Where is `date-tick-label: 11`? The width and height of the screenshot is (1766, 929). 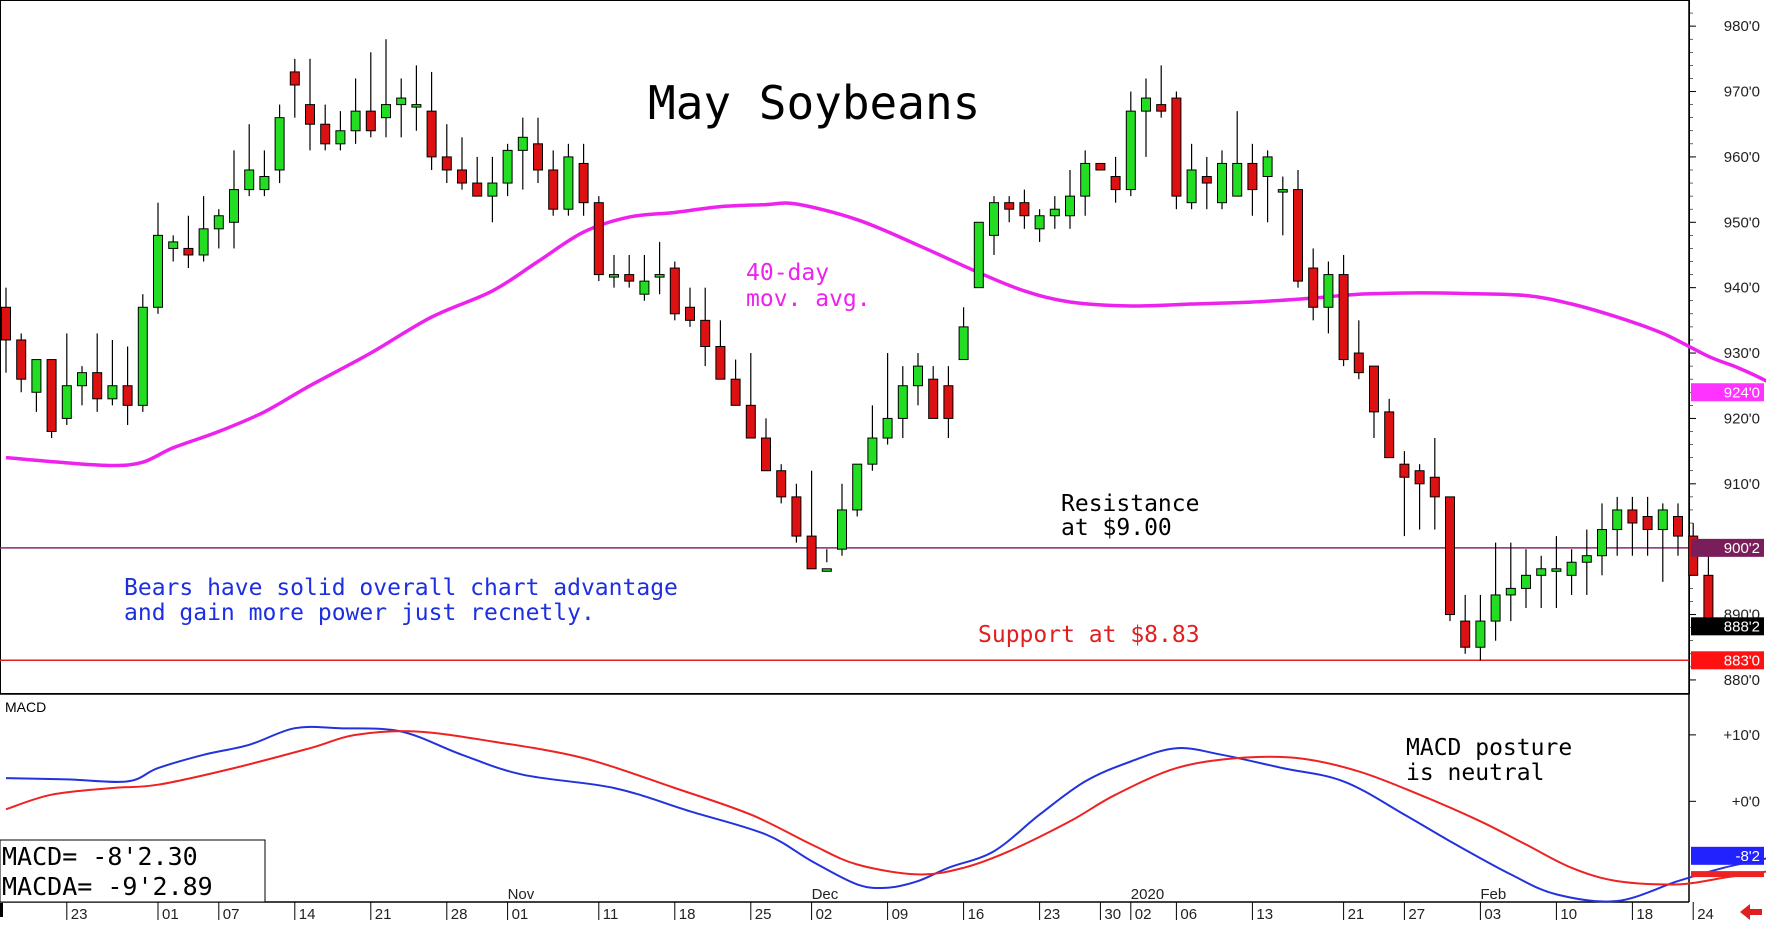
date-tick-label: 11 is located at coordinates (611, 914).